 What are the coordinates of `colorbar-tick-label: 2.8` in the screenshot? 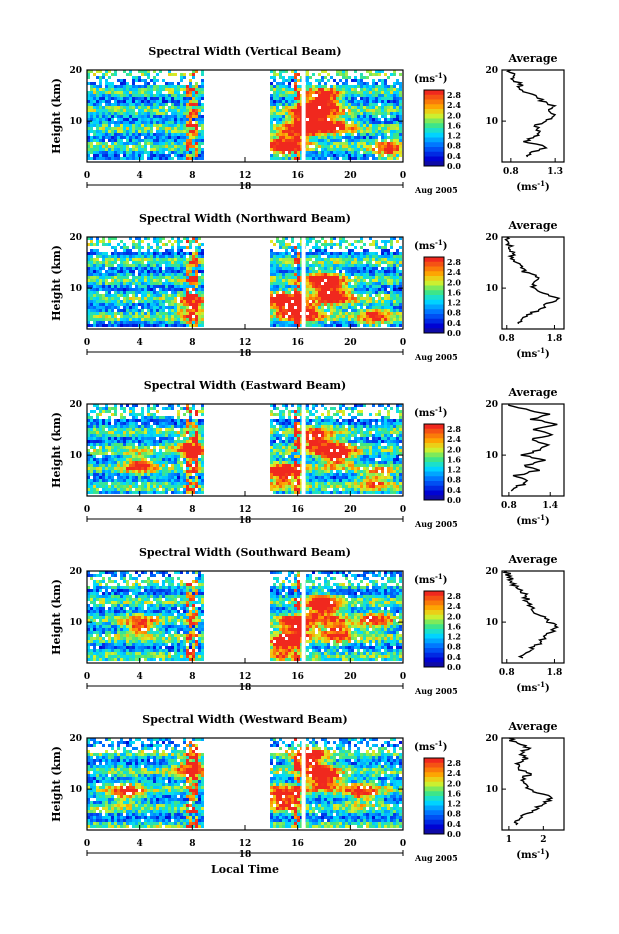 It's located at (454, 262).